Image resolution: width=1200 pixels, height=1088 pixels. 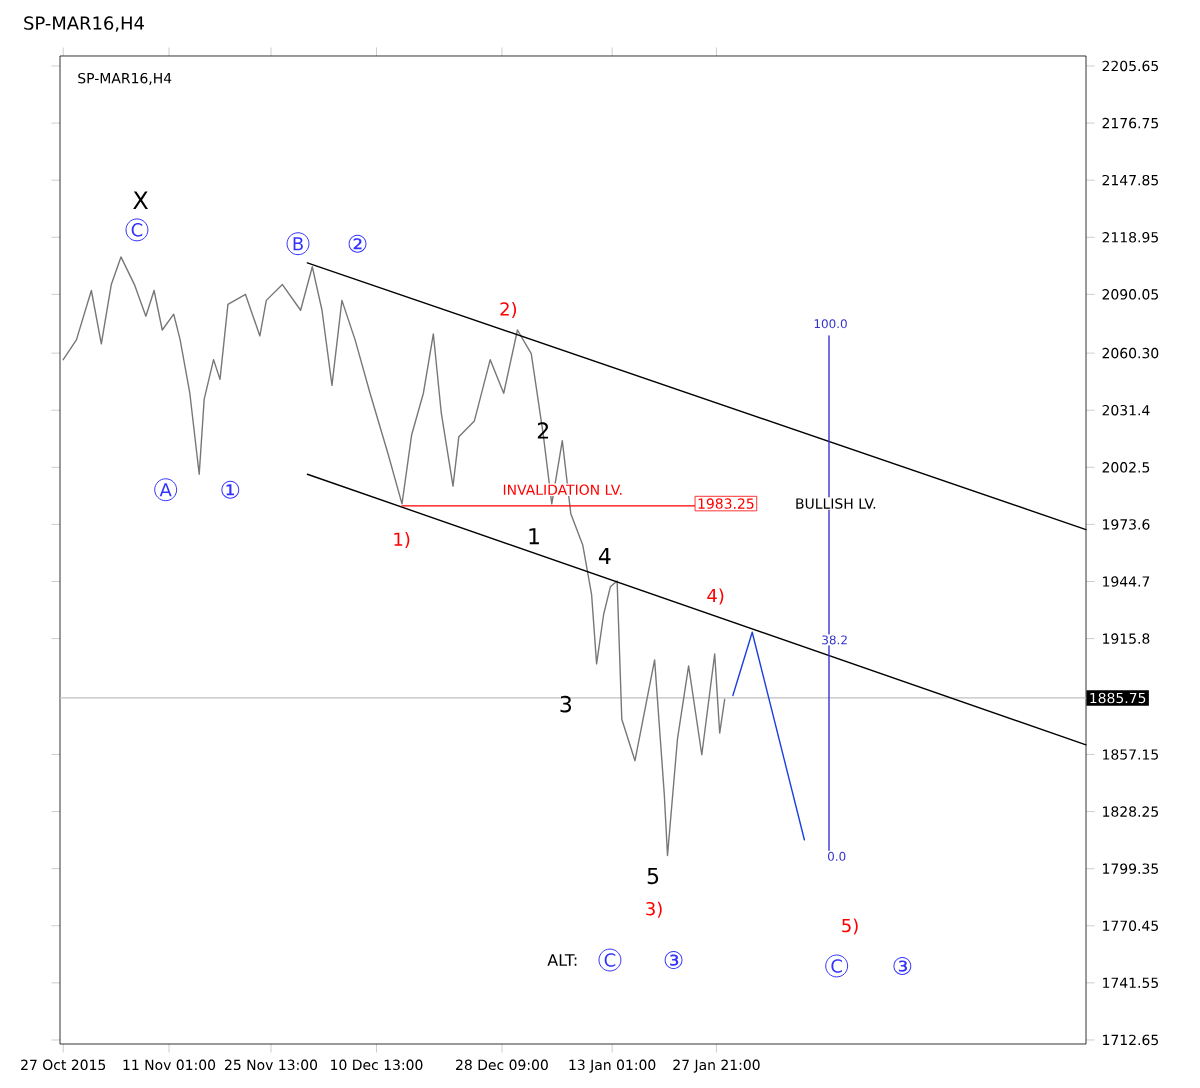 What do you see at coordinates (84, 24) in the screenshot?
I see `chart-title: SP-MAR16,H4` at bounding box center [84, 24].